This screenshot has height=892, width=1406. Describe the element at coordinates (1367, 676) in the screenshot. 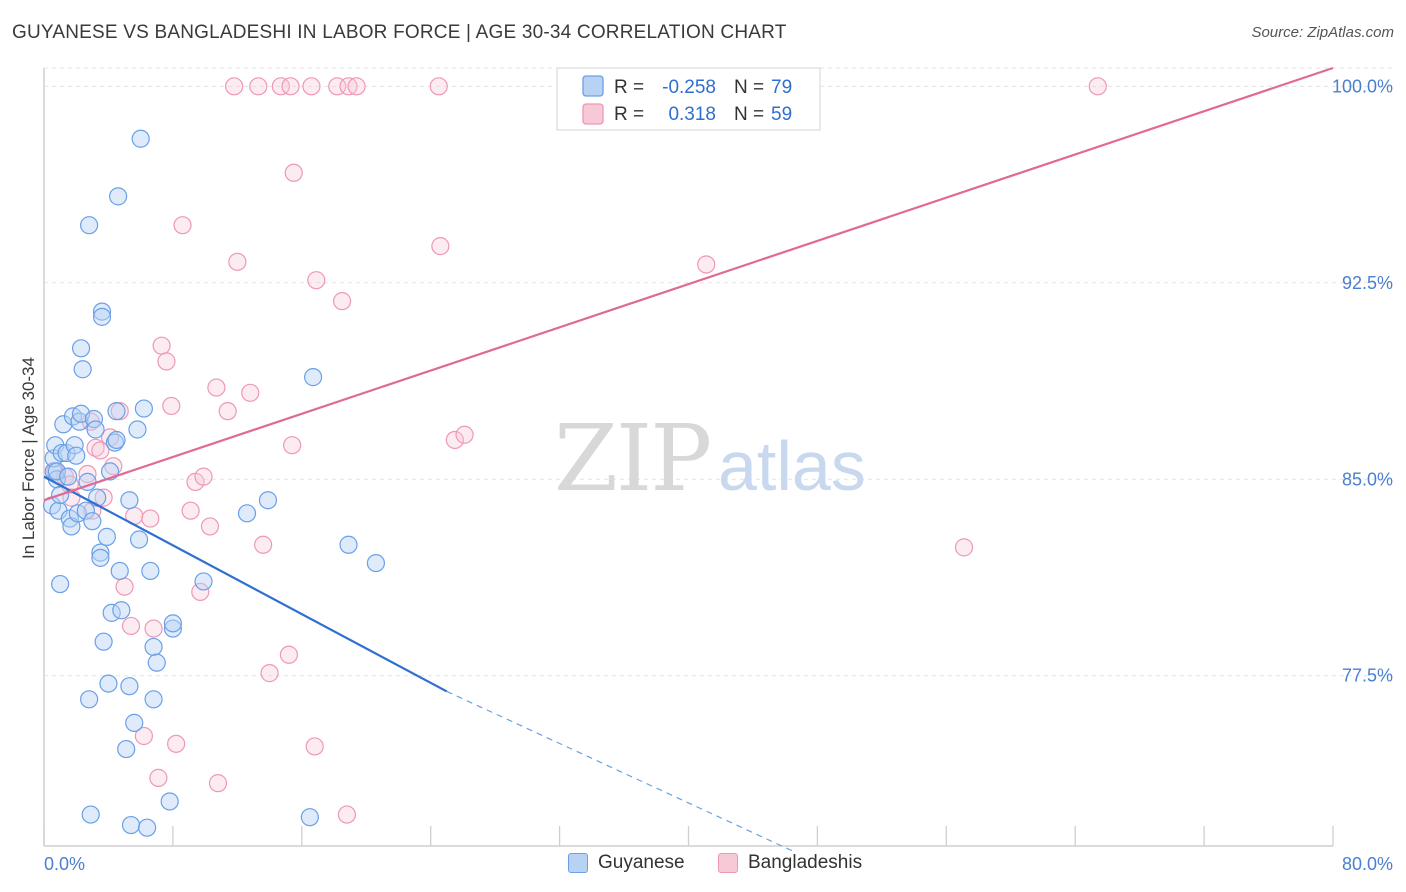

I see `y-tick-label: 77.5%` at that location.